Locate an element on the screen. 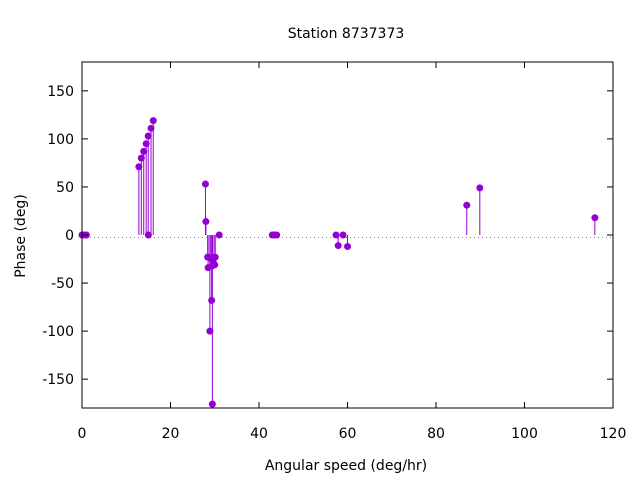 This screenshot has height=485, width=640. y-tick-label: -50 is located at coordinates (62, 284).